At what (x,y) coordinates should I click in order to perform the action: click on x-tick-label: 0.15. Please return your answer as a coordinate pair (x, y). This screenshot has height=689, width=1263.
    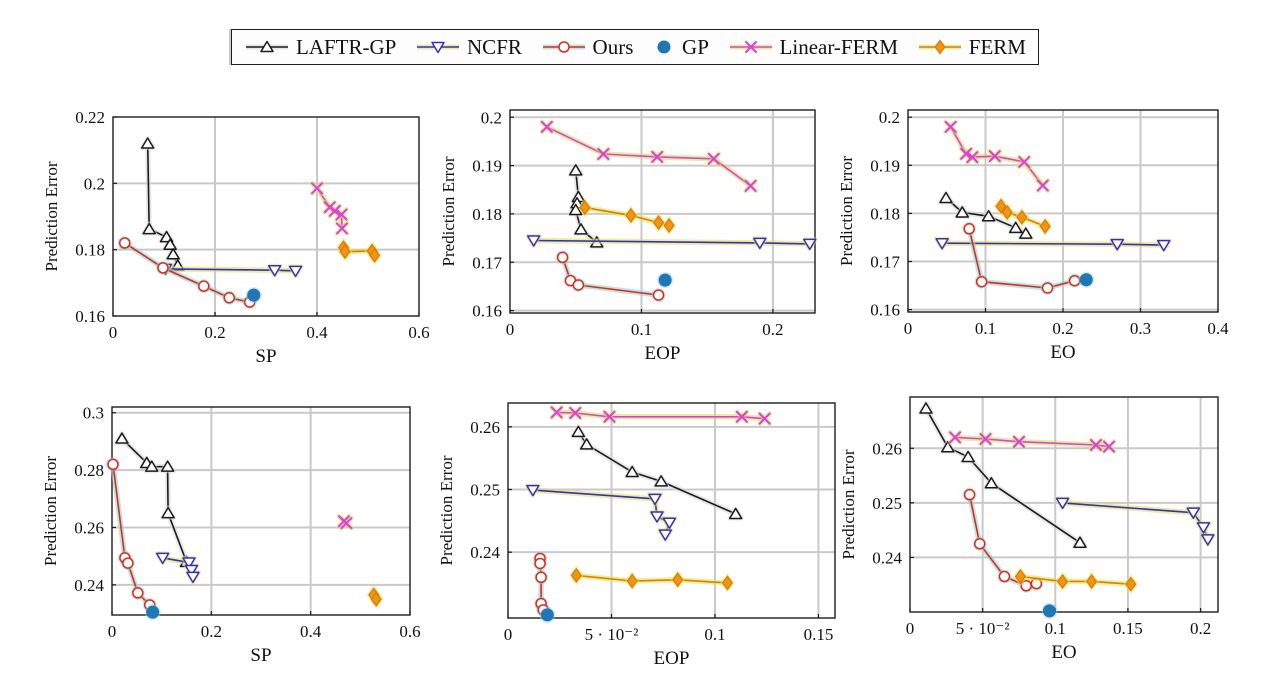
    Looking at the image, I should click on (819, 634).